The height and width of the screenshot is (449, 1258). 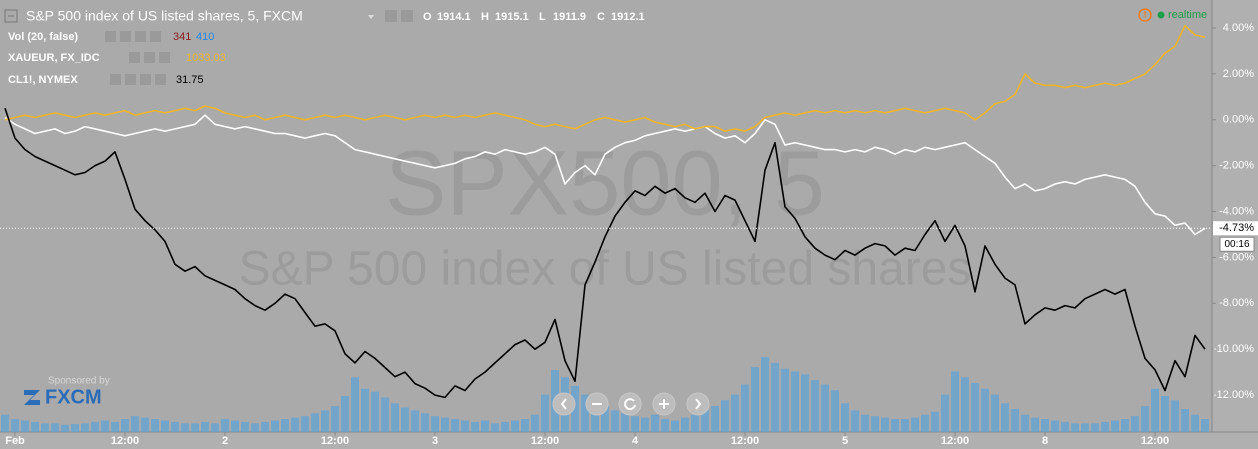 I want to click on scroll-left-button, so click(x=564, y=404).